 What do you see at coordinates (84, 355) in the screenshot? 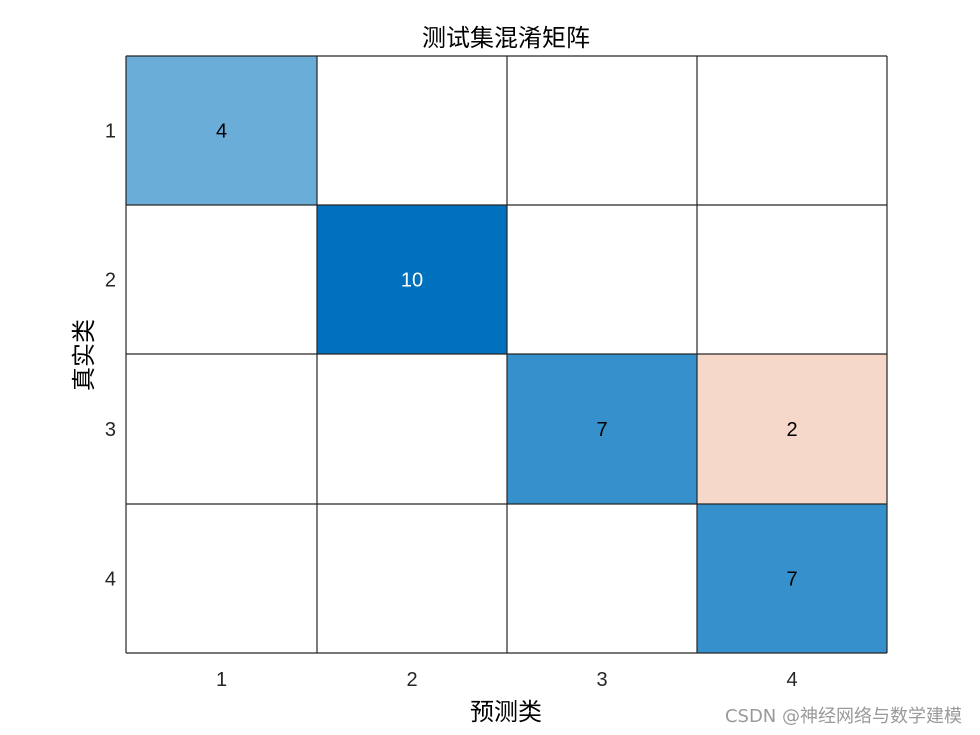
I see `y-axis-label: 真实类` at bounding box center [84, 355].